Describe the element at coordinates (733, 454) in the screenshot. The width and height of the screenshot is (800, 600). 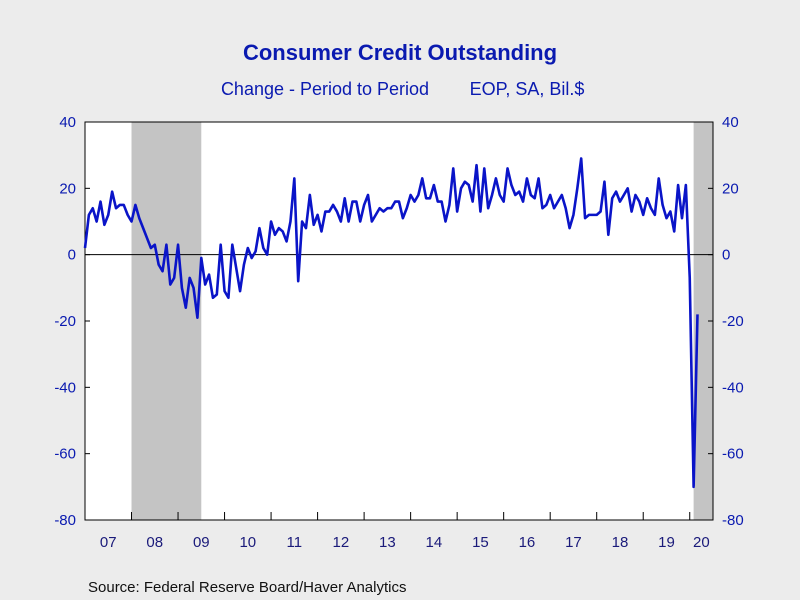
I see `y-tick-label-right: -60` at that location.